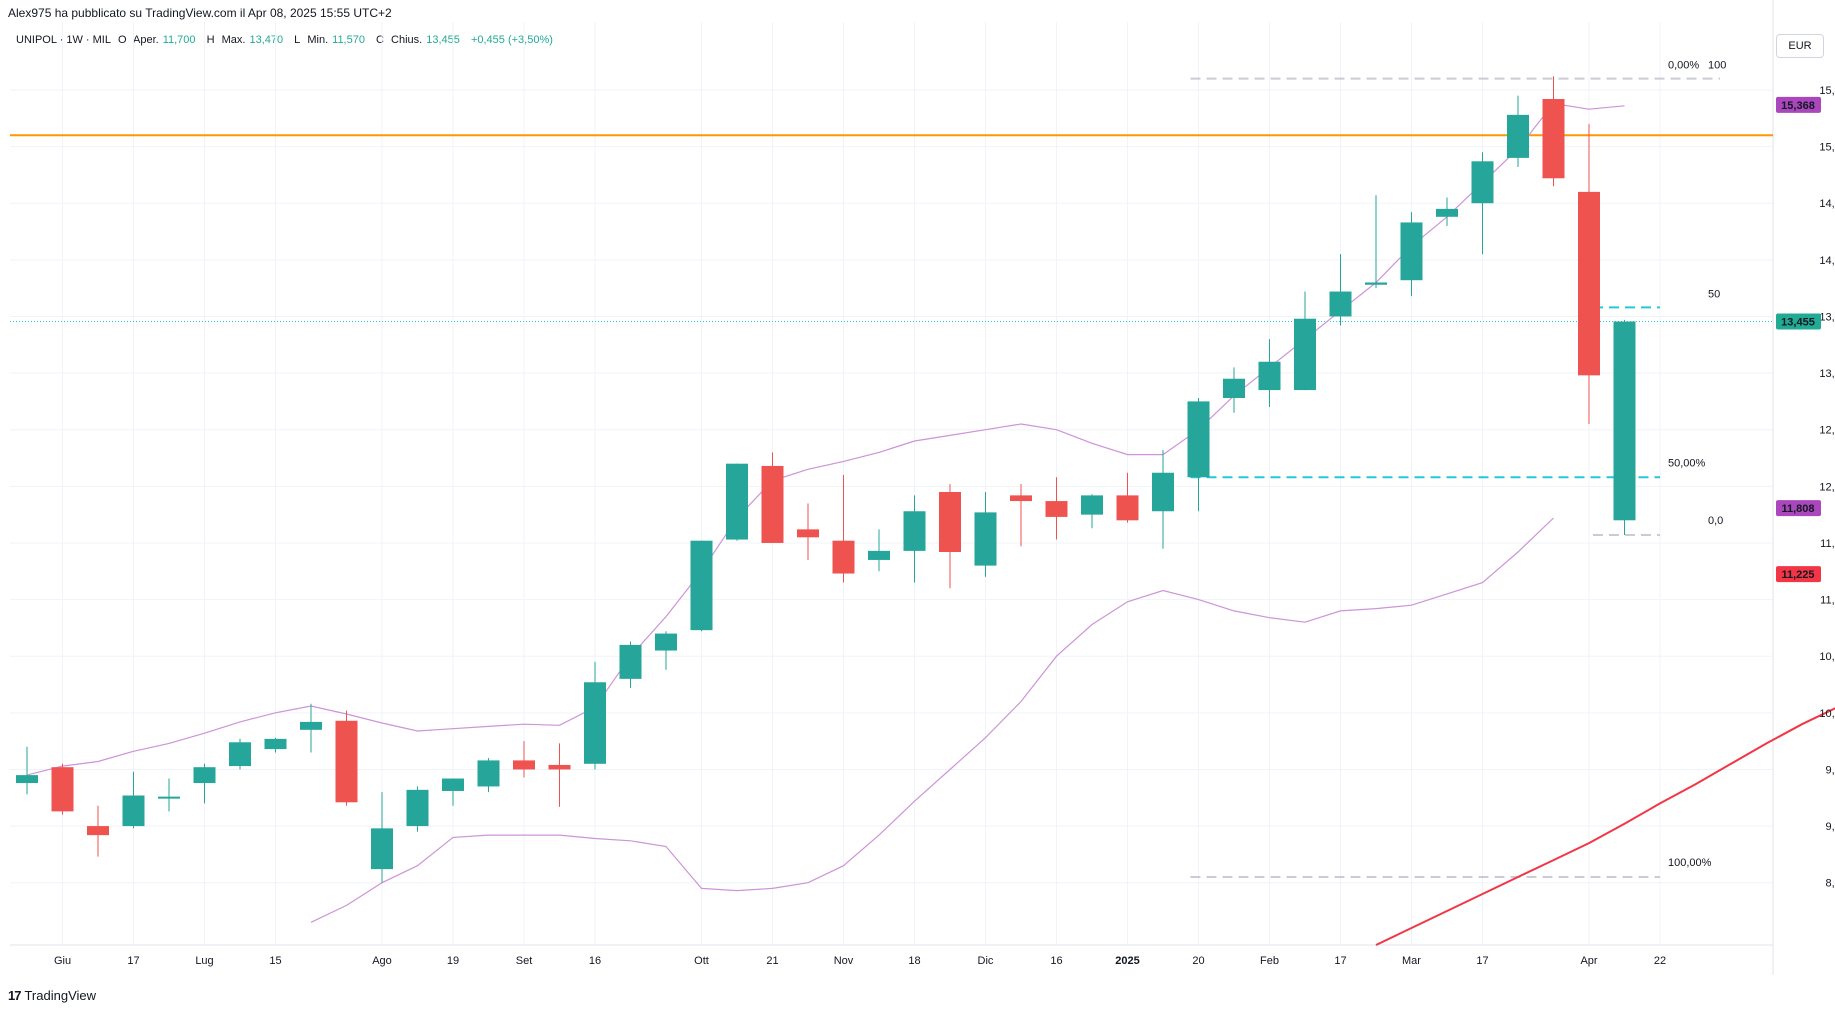 This screenshot has height=1010, width=1835. Describe the element at coordinates (1198, 961) in the screenshot. I see `x-tick-label: 20` at that location.